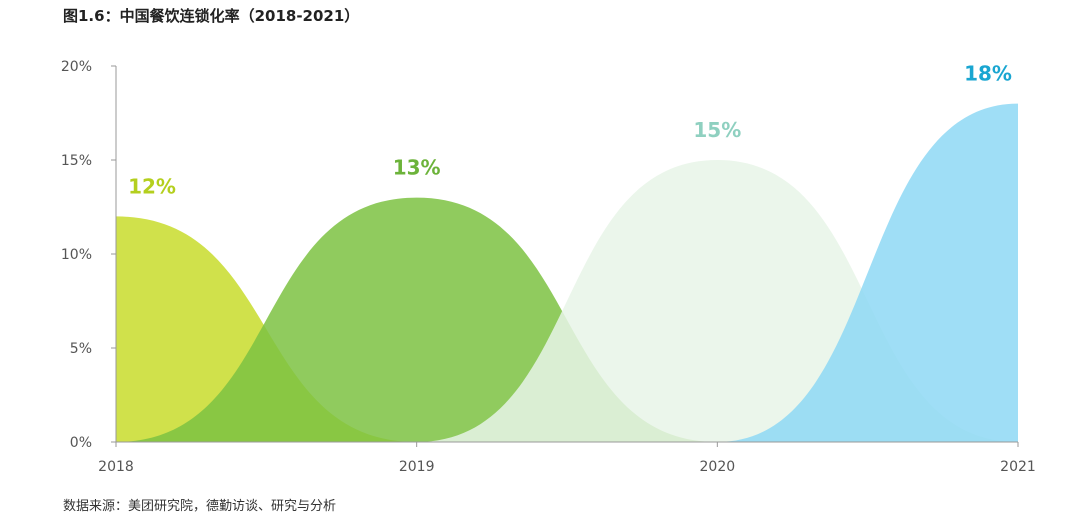 The image size is (1080, 523). Describe the element at coordinates (988, 74) in the screenshot. I see `data-label-2021: 18%` at that location.